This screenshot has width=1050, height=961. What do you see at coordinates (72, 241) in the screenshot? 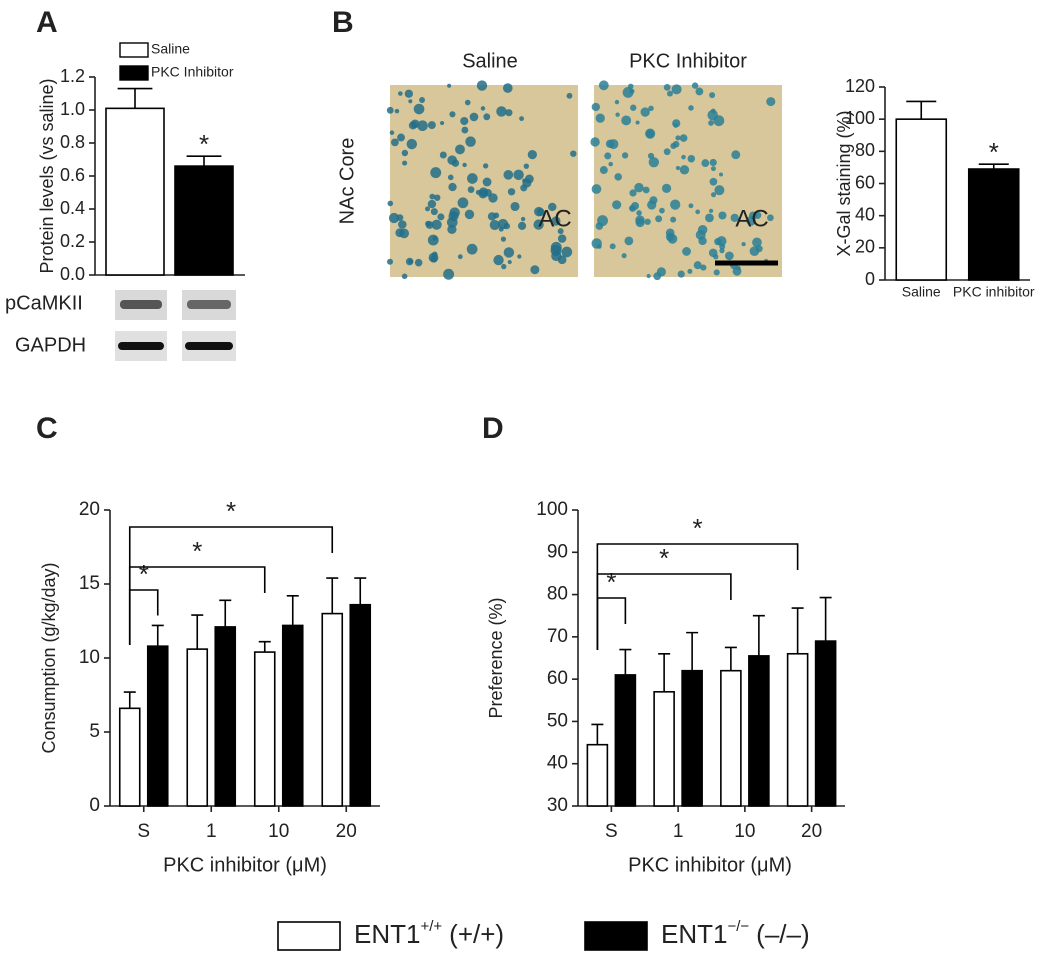
I see `y-tick-label: 0.2` at bounding box center [72, 241].